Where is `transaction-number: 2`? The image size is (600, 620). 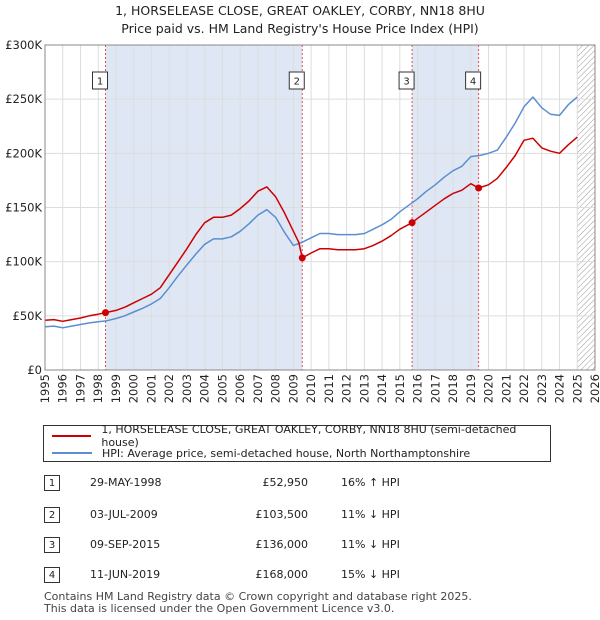 transaction-number: 2 is located at coordinates (52, 515).